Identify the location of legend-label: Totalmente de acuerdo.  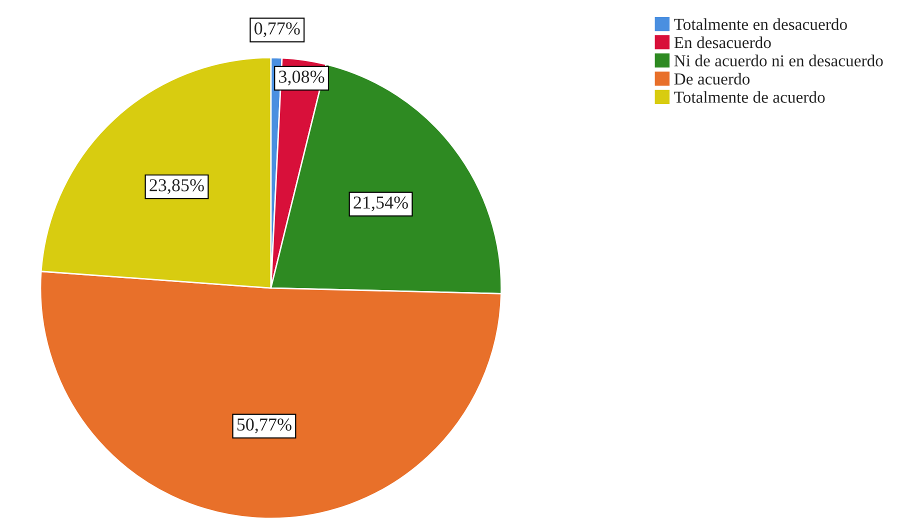
(749, 97).